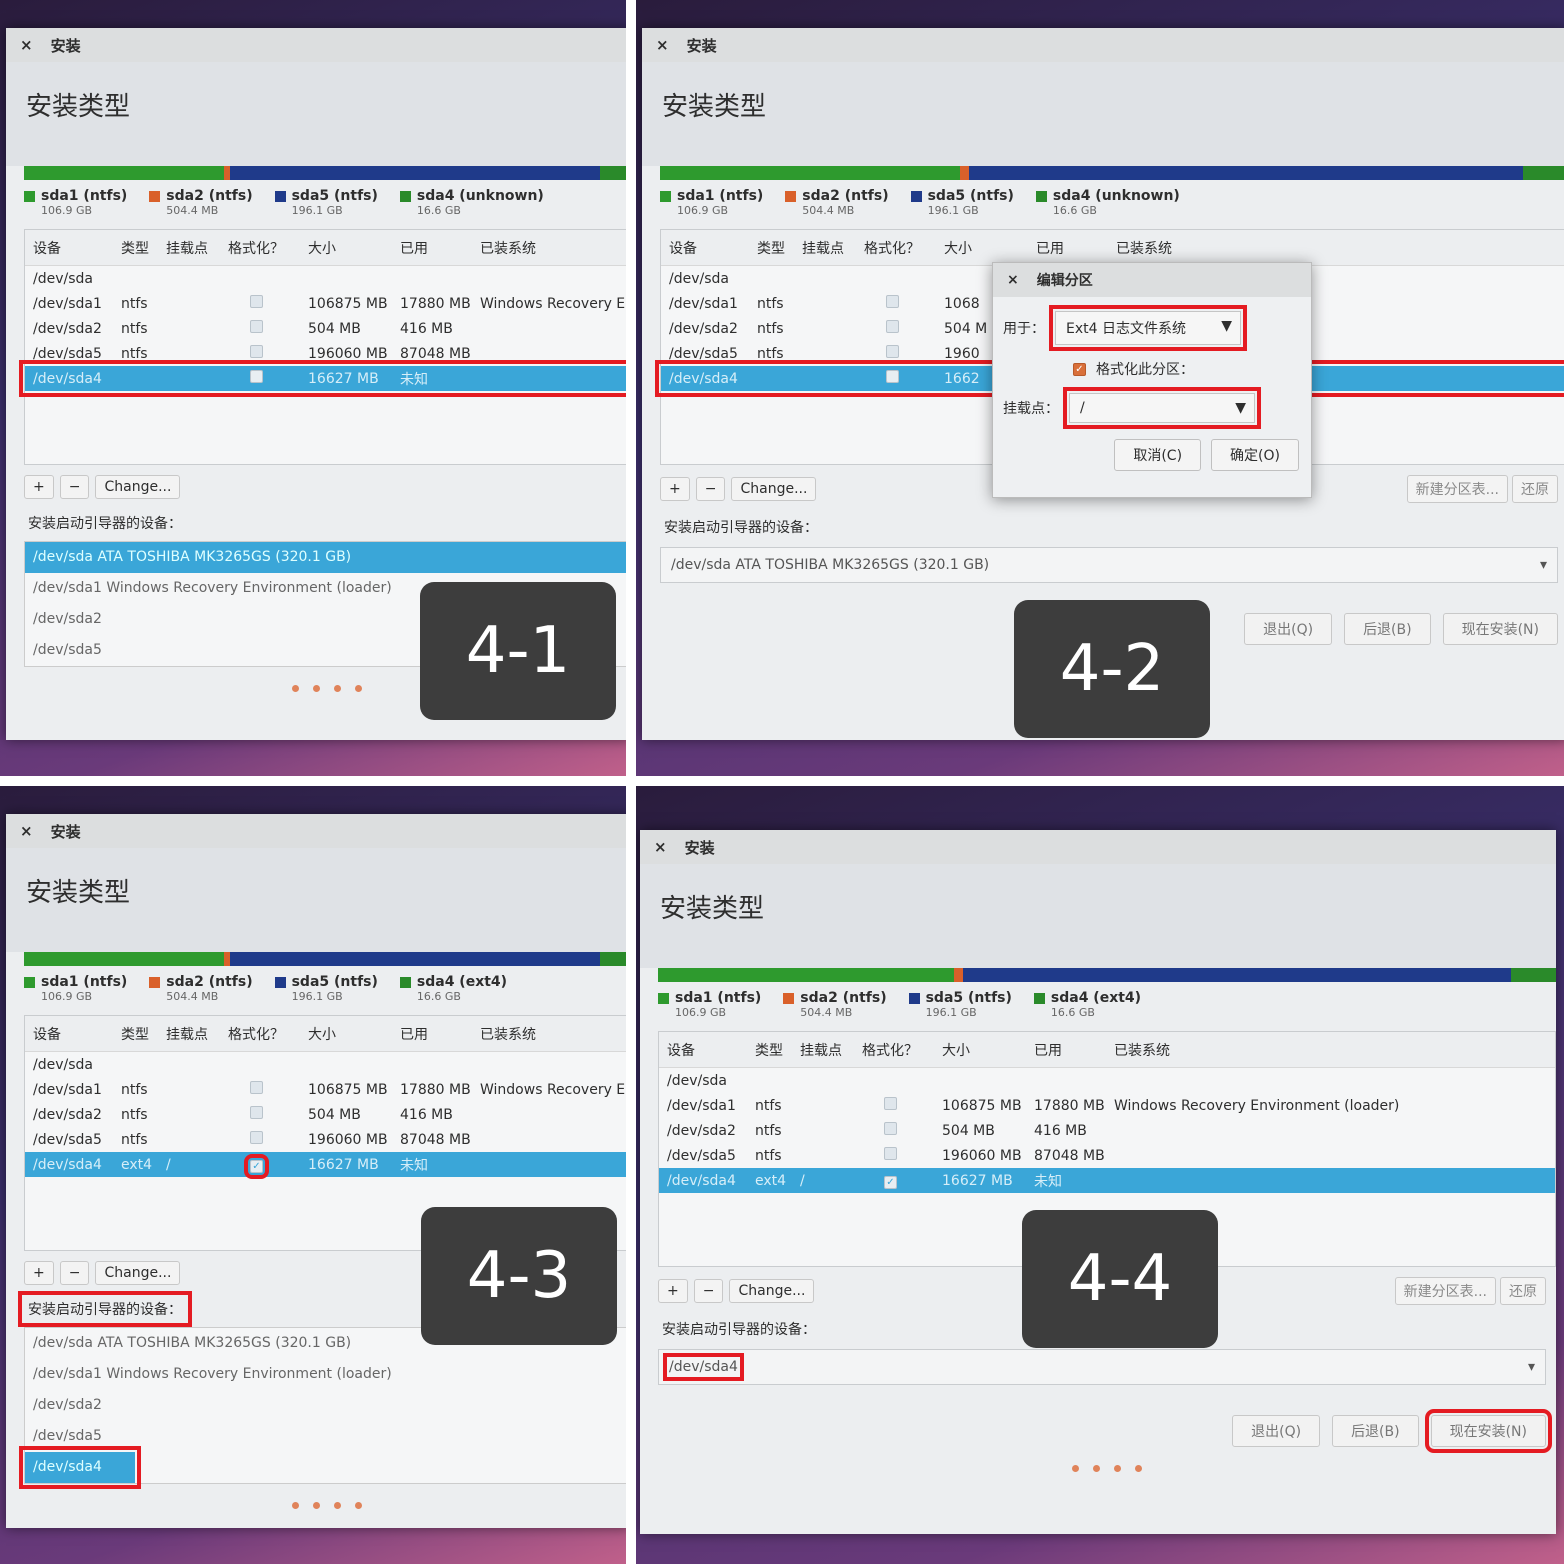 This screenshot has width=1564, height=1564. Describe the element at coordinates (1013, 280) in the screenshot. I see `dialog-close-icon: ×` at that location.